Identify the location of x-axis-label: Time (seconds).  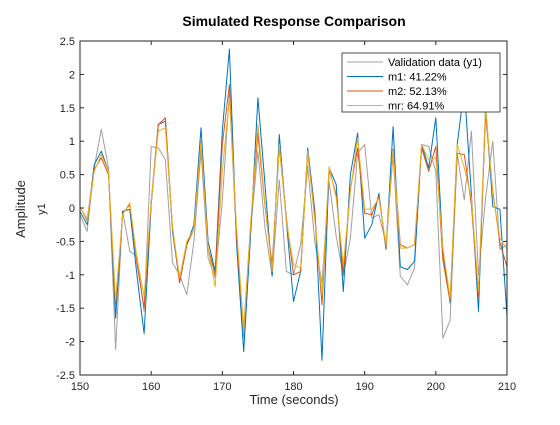
(293, 399).